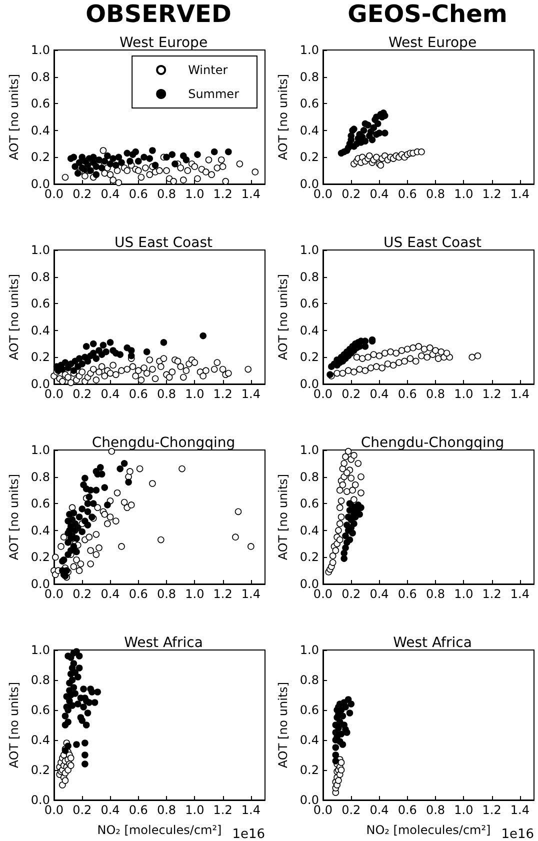  What do you see at coordinates (159, 14) in the screenshot?
I see `text: OBSERVED` at bounding box center [159, 14].